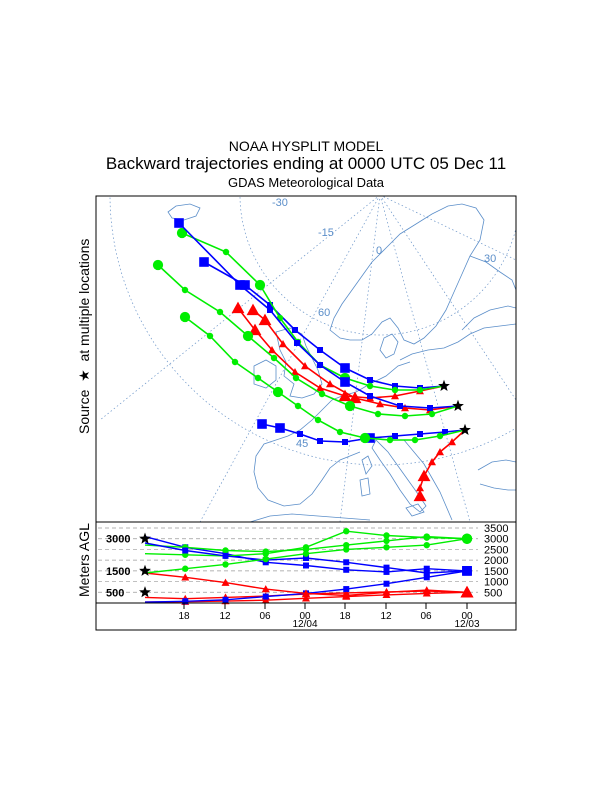  Describe the element at coordinates (118, 540) in the screenshot. I see `altitude-left-tick: 3000` at that location.